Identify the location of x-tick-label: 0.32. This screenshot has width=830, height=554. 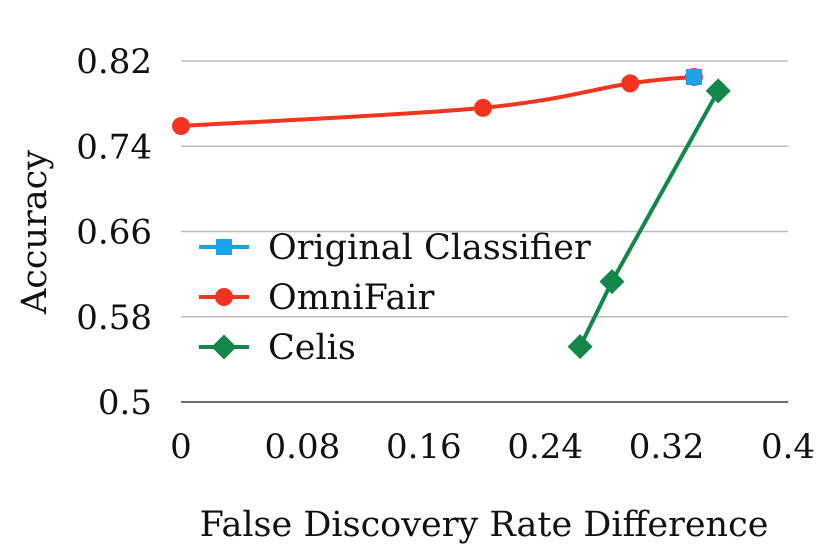
(667, 447).